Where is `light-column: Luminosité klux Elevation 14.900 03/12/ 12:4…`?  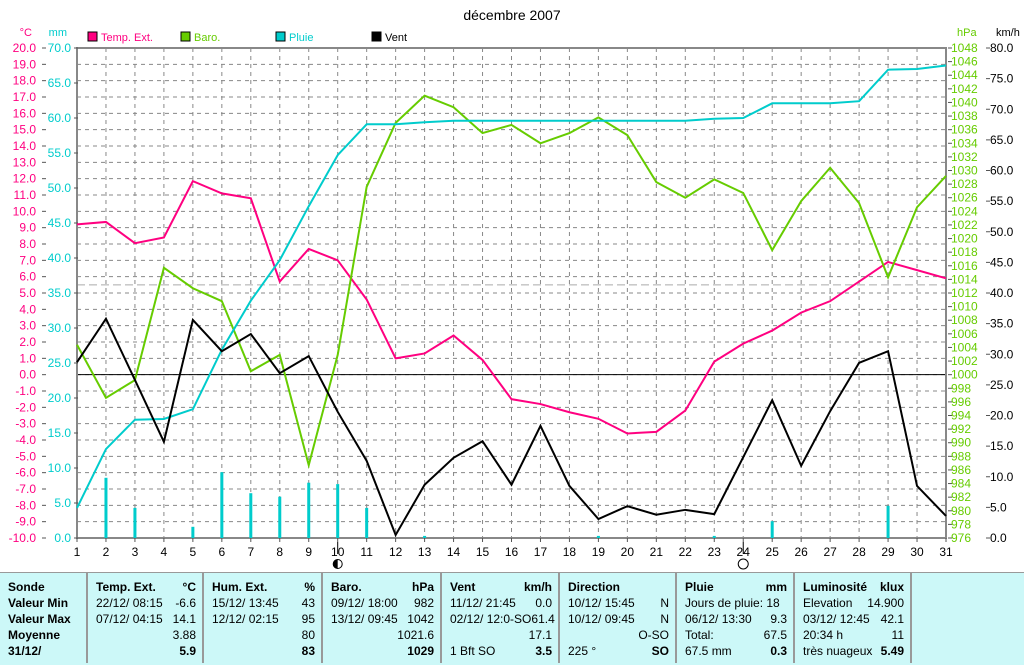 light-column: Luminosité klux Elevation 14.900 03/12/ 12:4… is located at coordinates (853, 618).